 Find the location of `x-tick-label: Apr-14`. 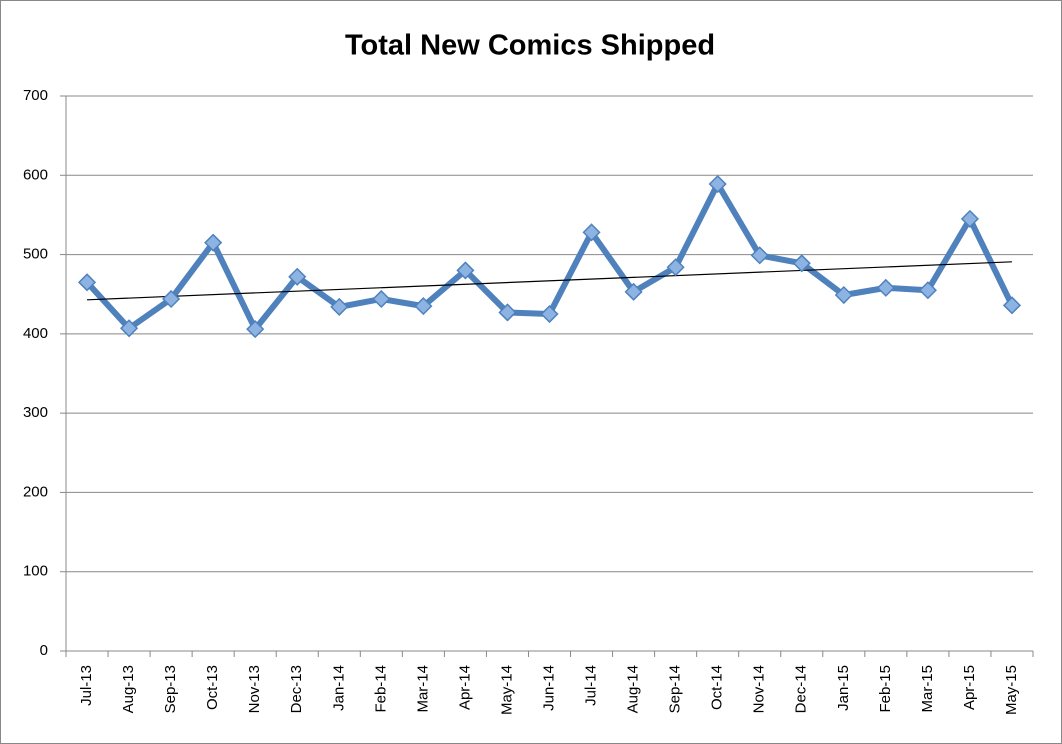

x-tick-label: Apr-14 is located at coordinates (464, 687).